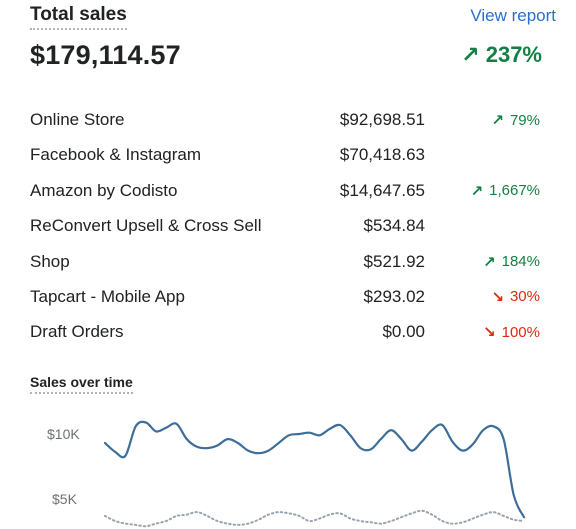 The width and height of the screenshot is (576, 529). I want to click on channel-label: Draft Orders, so click(77, 332).